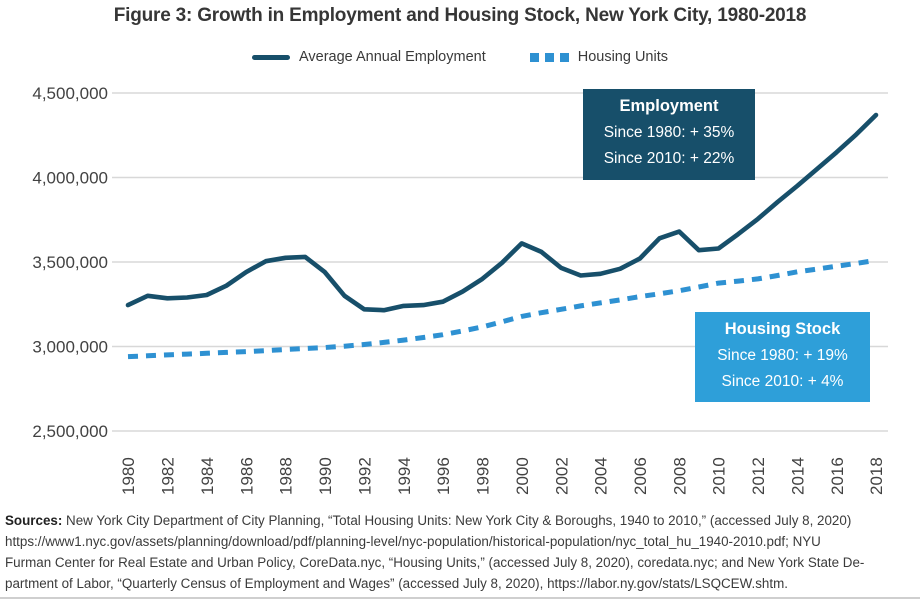  I want to click on x-axis-tick-label: 2014, so click(798, 476).